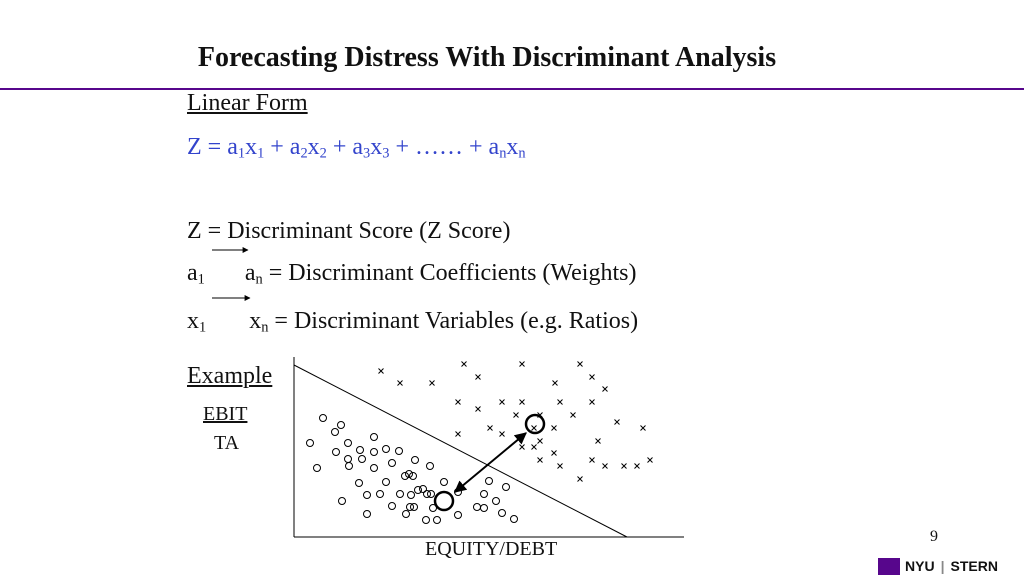 This screenshot has height=575, width=1024. Describe the element at coordinates (974, 566) in the screenshot. I see `logo-text: STERN` at that location.